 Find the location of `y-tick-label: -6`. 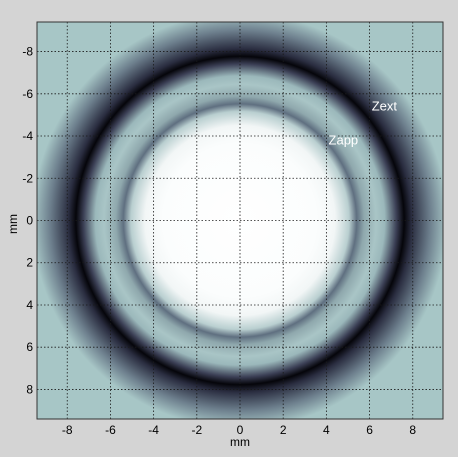

y-tick-label: -6 is located at coordinates (27, 94).